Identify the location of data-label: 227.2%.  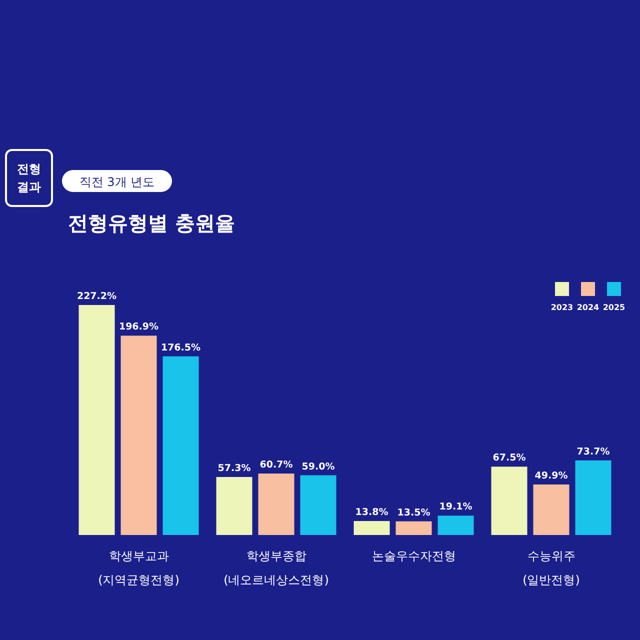
(97, 296).